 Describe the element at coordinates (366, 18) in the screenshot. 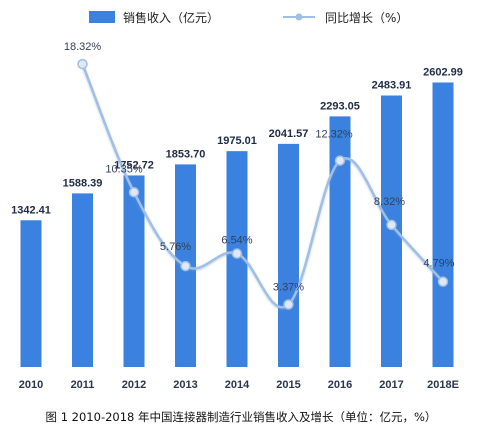

I see `legend-label-line: 同比增长（%）` at that location.